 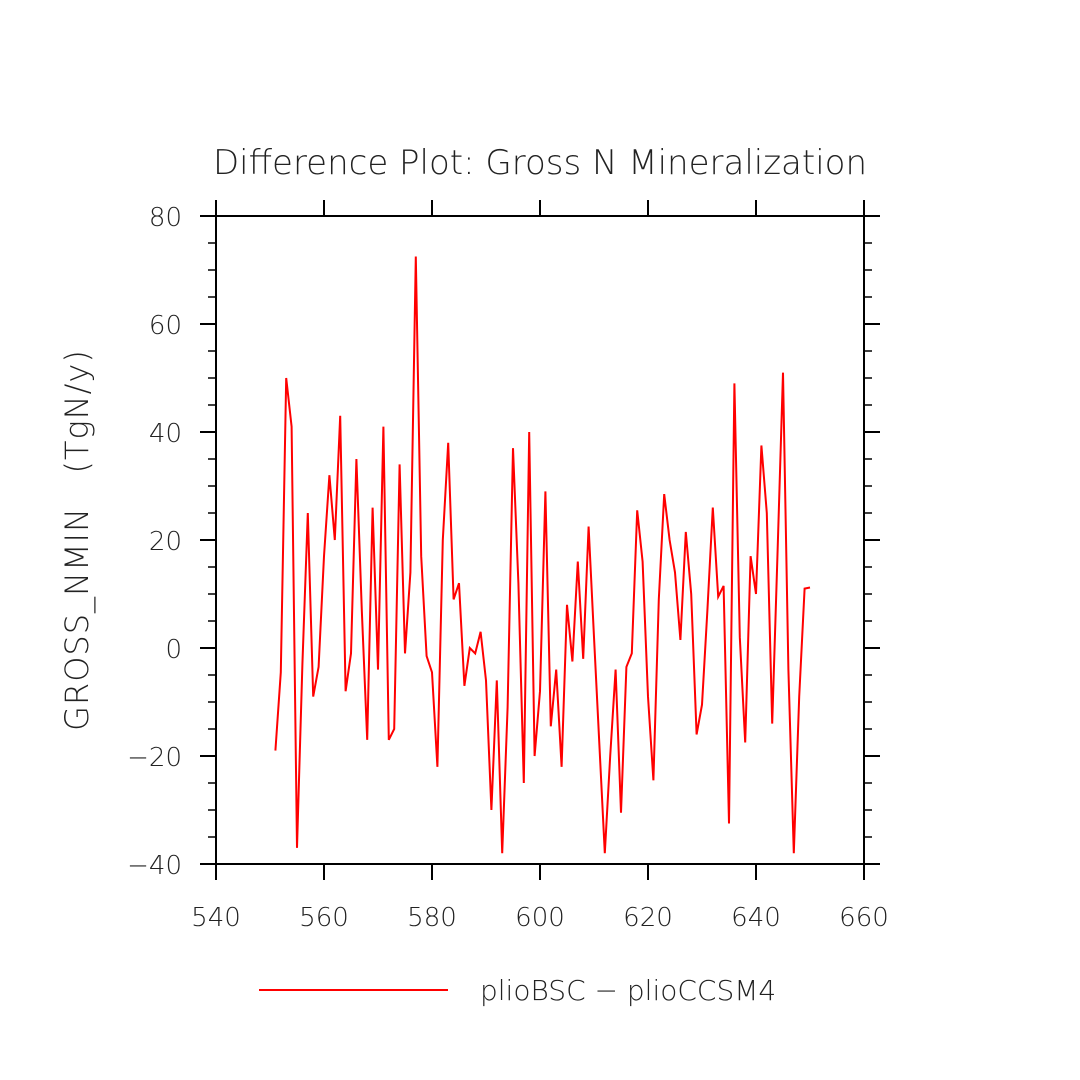 What do you see at coordinates (154, 866) in the screenshot?
I see `y-tick-label: −40` at bounding box center [154, 866].